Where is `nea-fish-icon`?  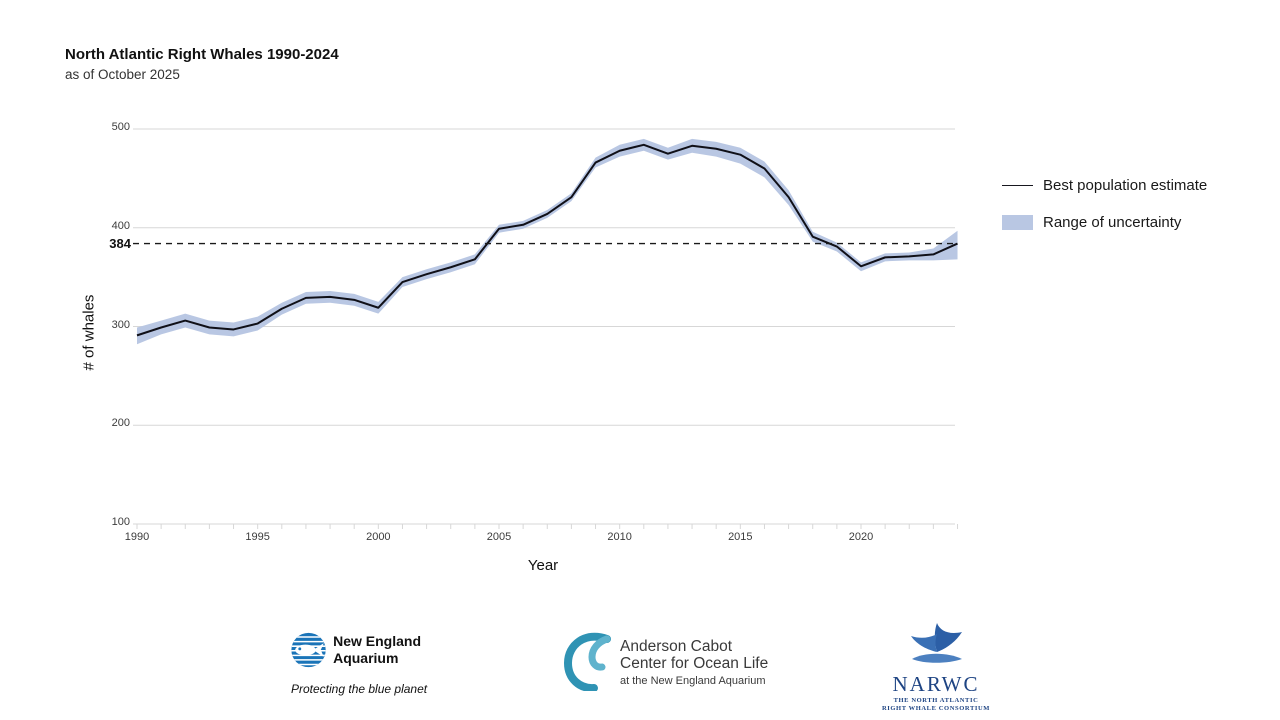 nea-fish-icon is located at coordinates (308, 650).